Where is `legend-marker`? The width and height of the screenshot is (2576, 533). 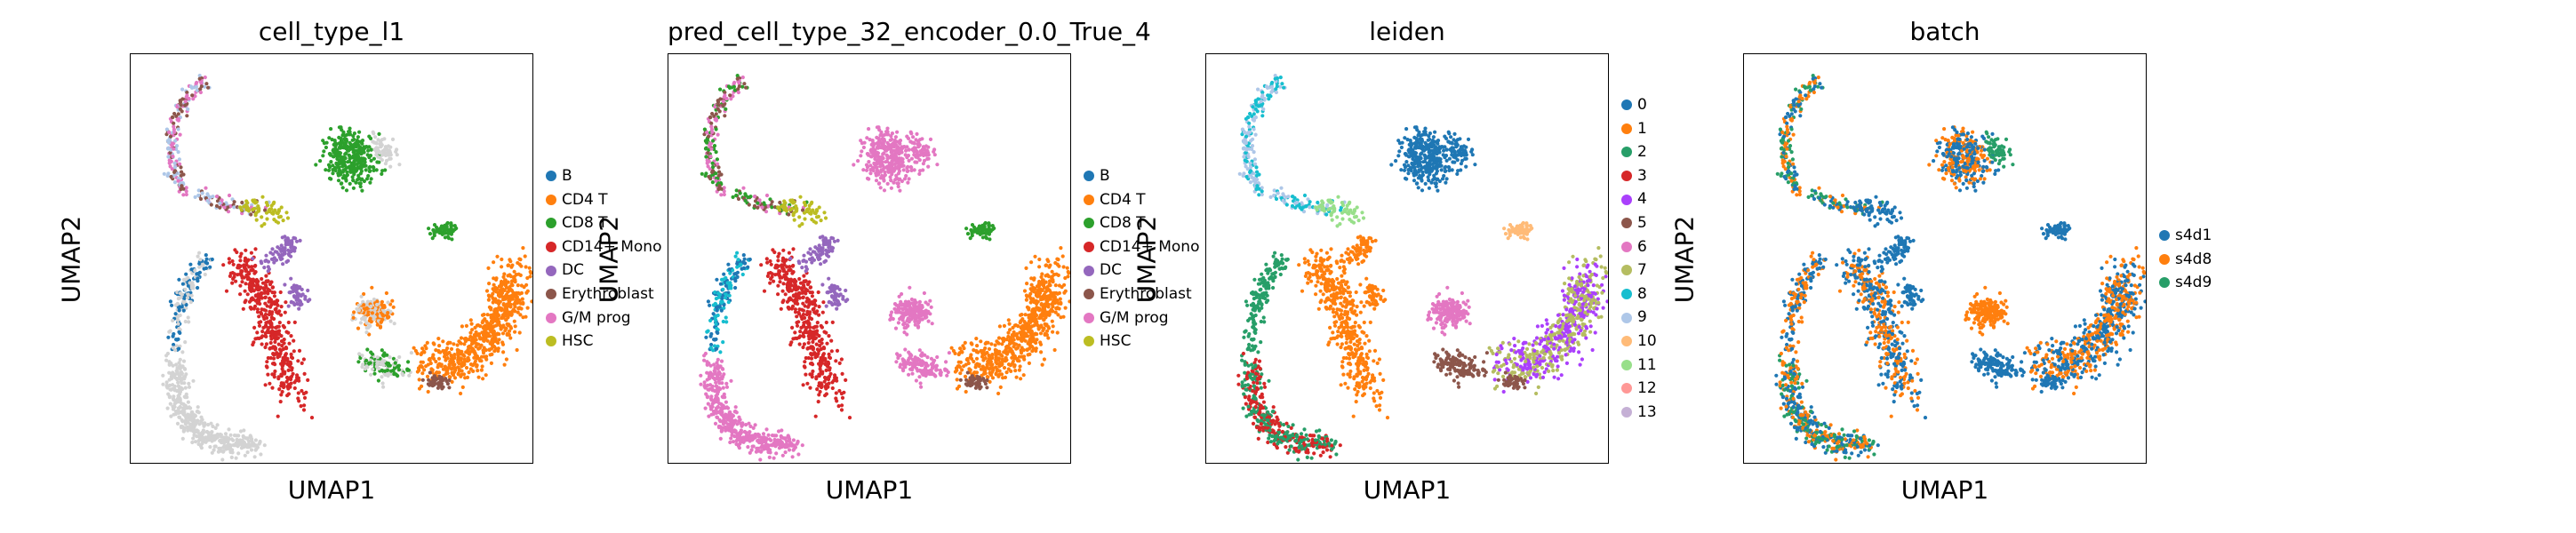
legend-marker is located at coordinates (551, 294).